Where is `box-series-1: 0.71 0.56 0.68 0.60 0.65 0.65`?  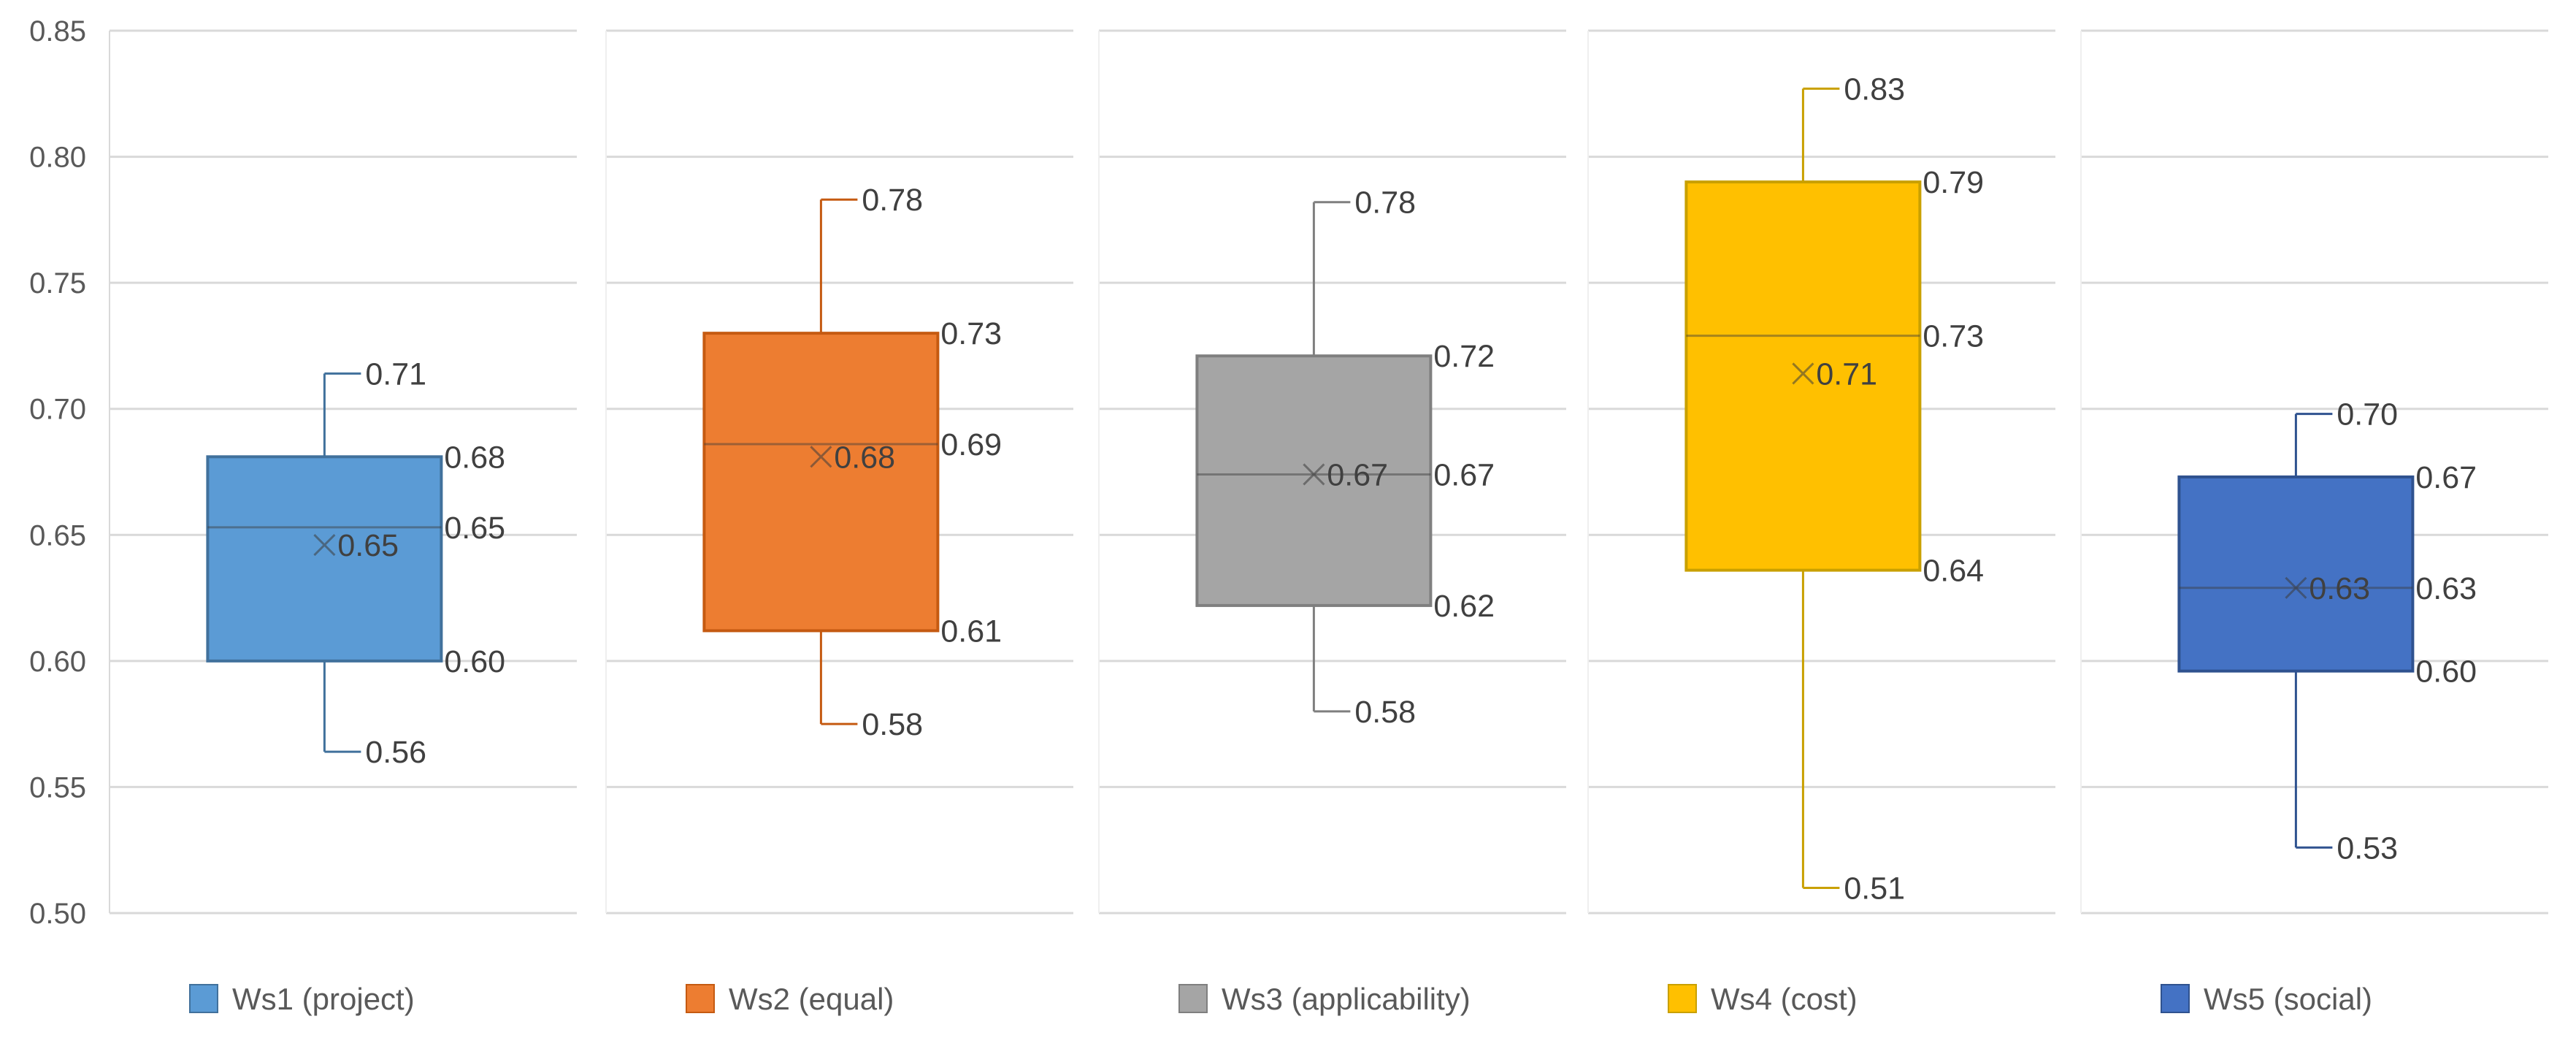 box-series-1: 0.71 0.56 0.68 0.60 0.65 0.65 is located at coordinates (355, 563).